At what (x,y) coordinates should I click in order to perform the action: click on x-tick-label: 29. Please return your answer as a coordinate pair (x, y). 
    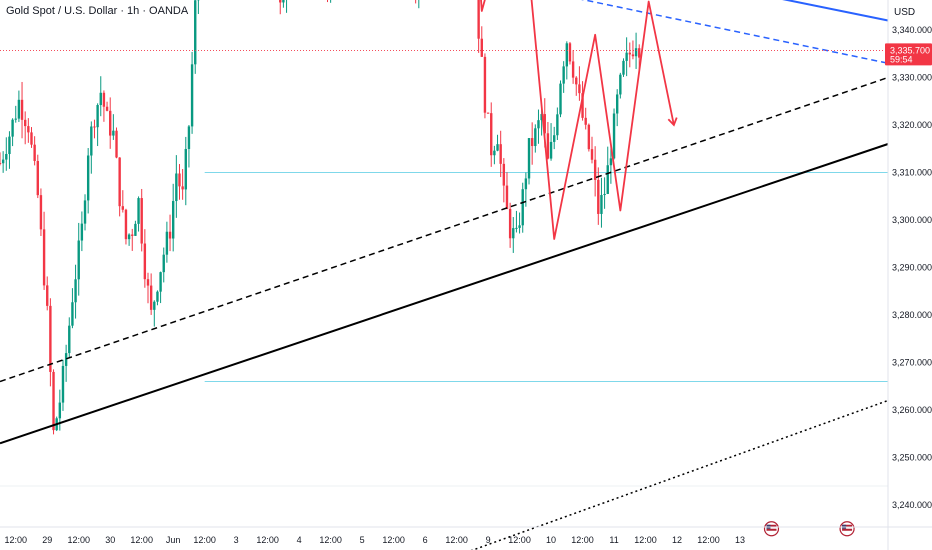
    Looking at the image, I should click on (47, 540).